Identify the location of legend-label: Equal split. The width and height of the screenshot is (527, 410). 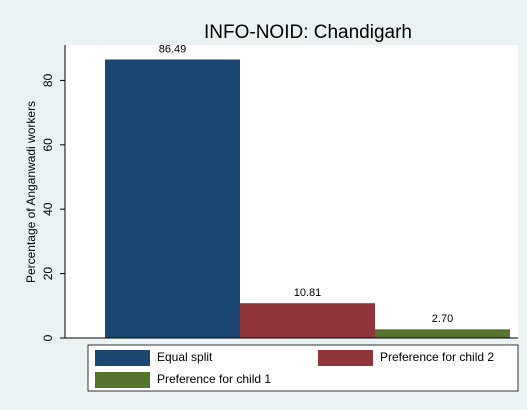
(185, 357).